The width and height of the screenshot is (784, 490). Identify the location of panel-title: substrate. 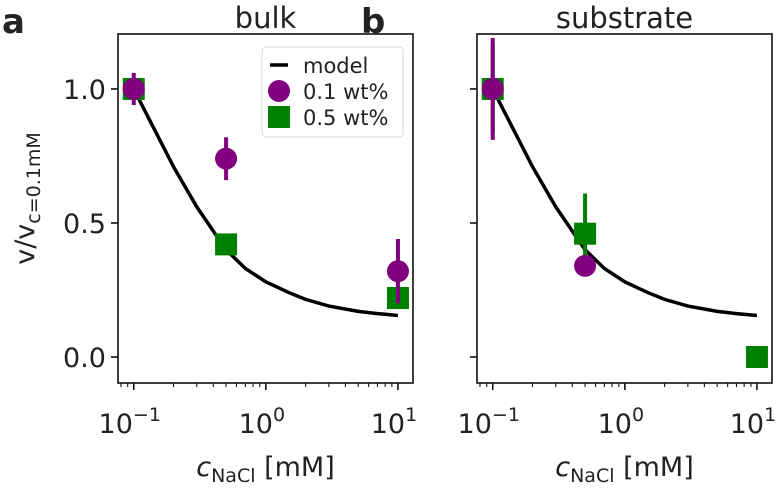
(624, 18).